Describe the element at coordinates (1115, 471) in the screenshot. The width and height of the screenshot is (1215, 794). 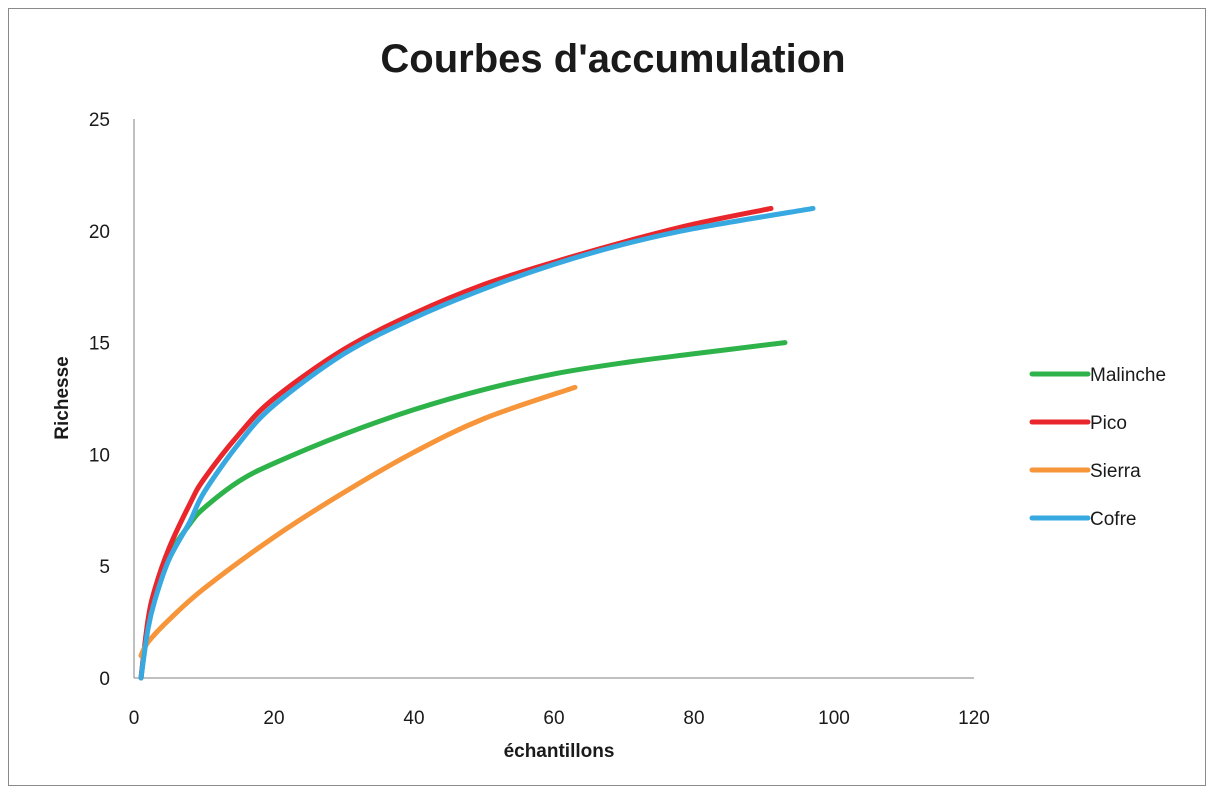
I see `legend-label-sierra: Sierra` at that location.